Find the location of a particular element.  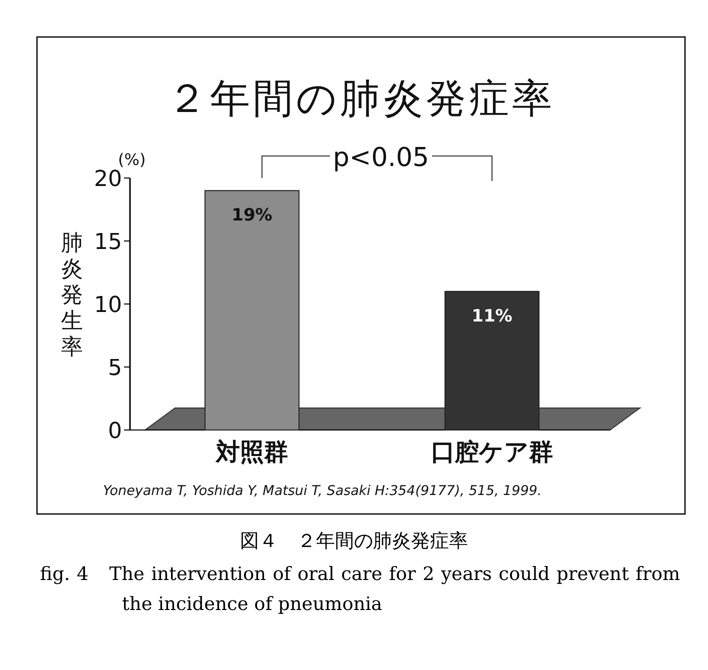

caption: 図４ ２年間の肺炎発症率 is located at coordinates (354, 541).